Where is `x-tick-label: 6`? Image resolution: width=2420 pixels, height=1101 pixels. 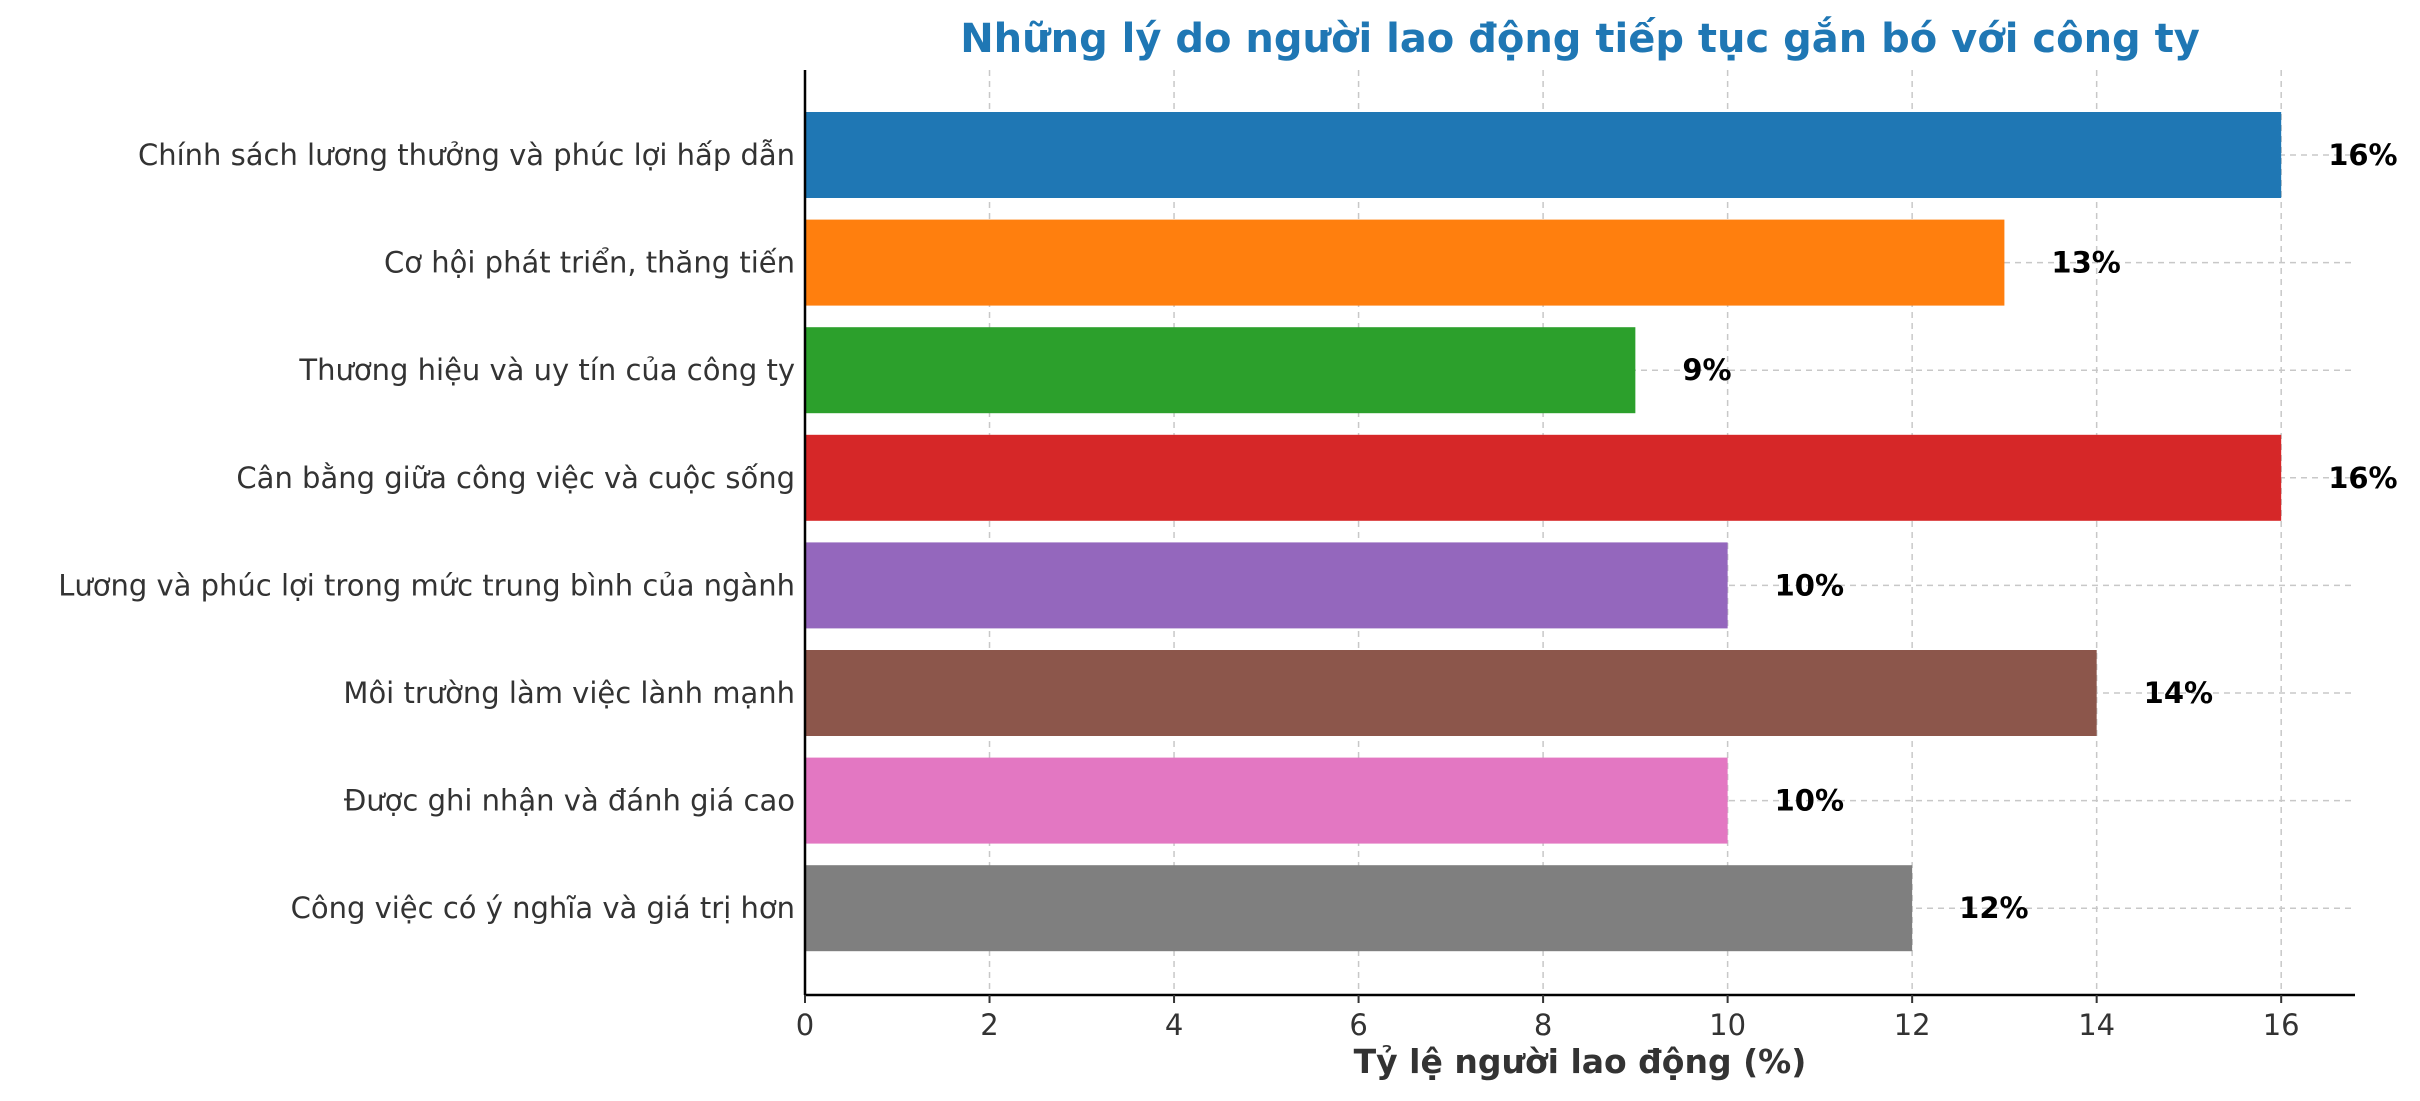 x-tick-label: 6 is located at coordinates (1358, 1025).